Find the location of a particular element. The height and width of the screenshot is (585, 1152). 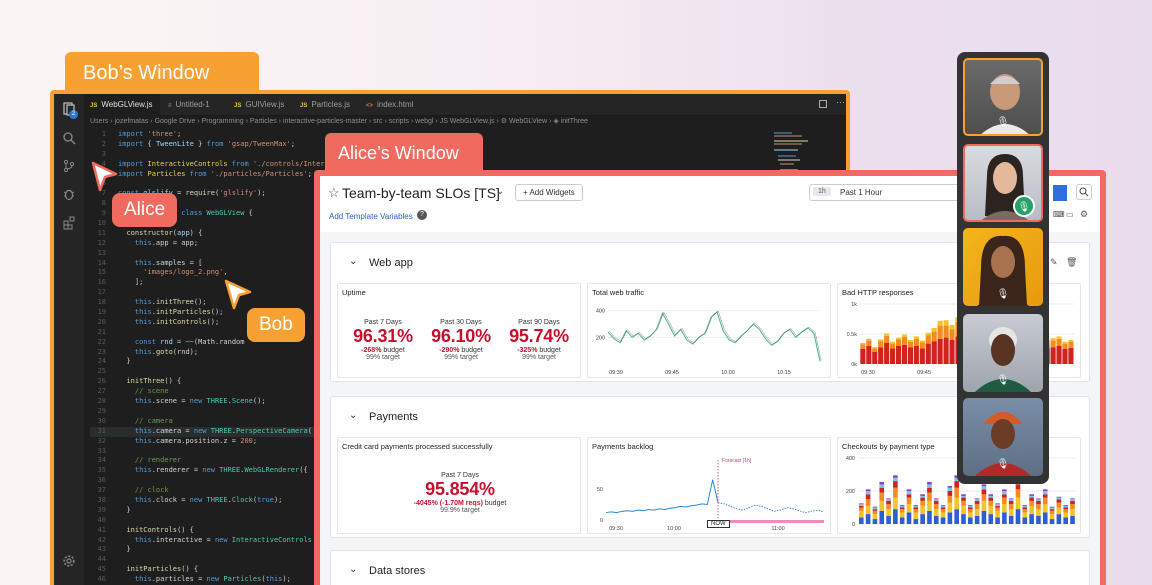

participant-tile-3: 🎙 is located at coordinates (1003, 267).